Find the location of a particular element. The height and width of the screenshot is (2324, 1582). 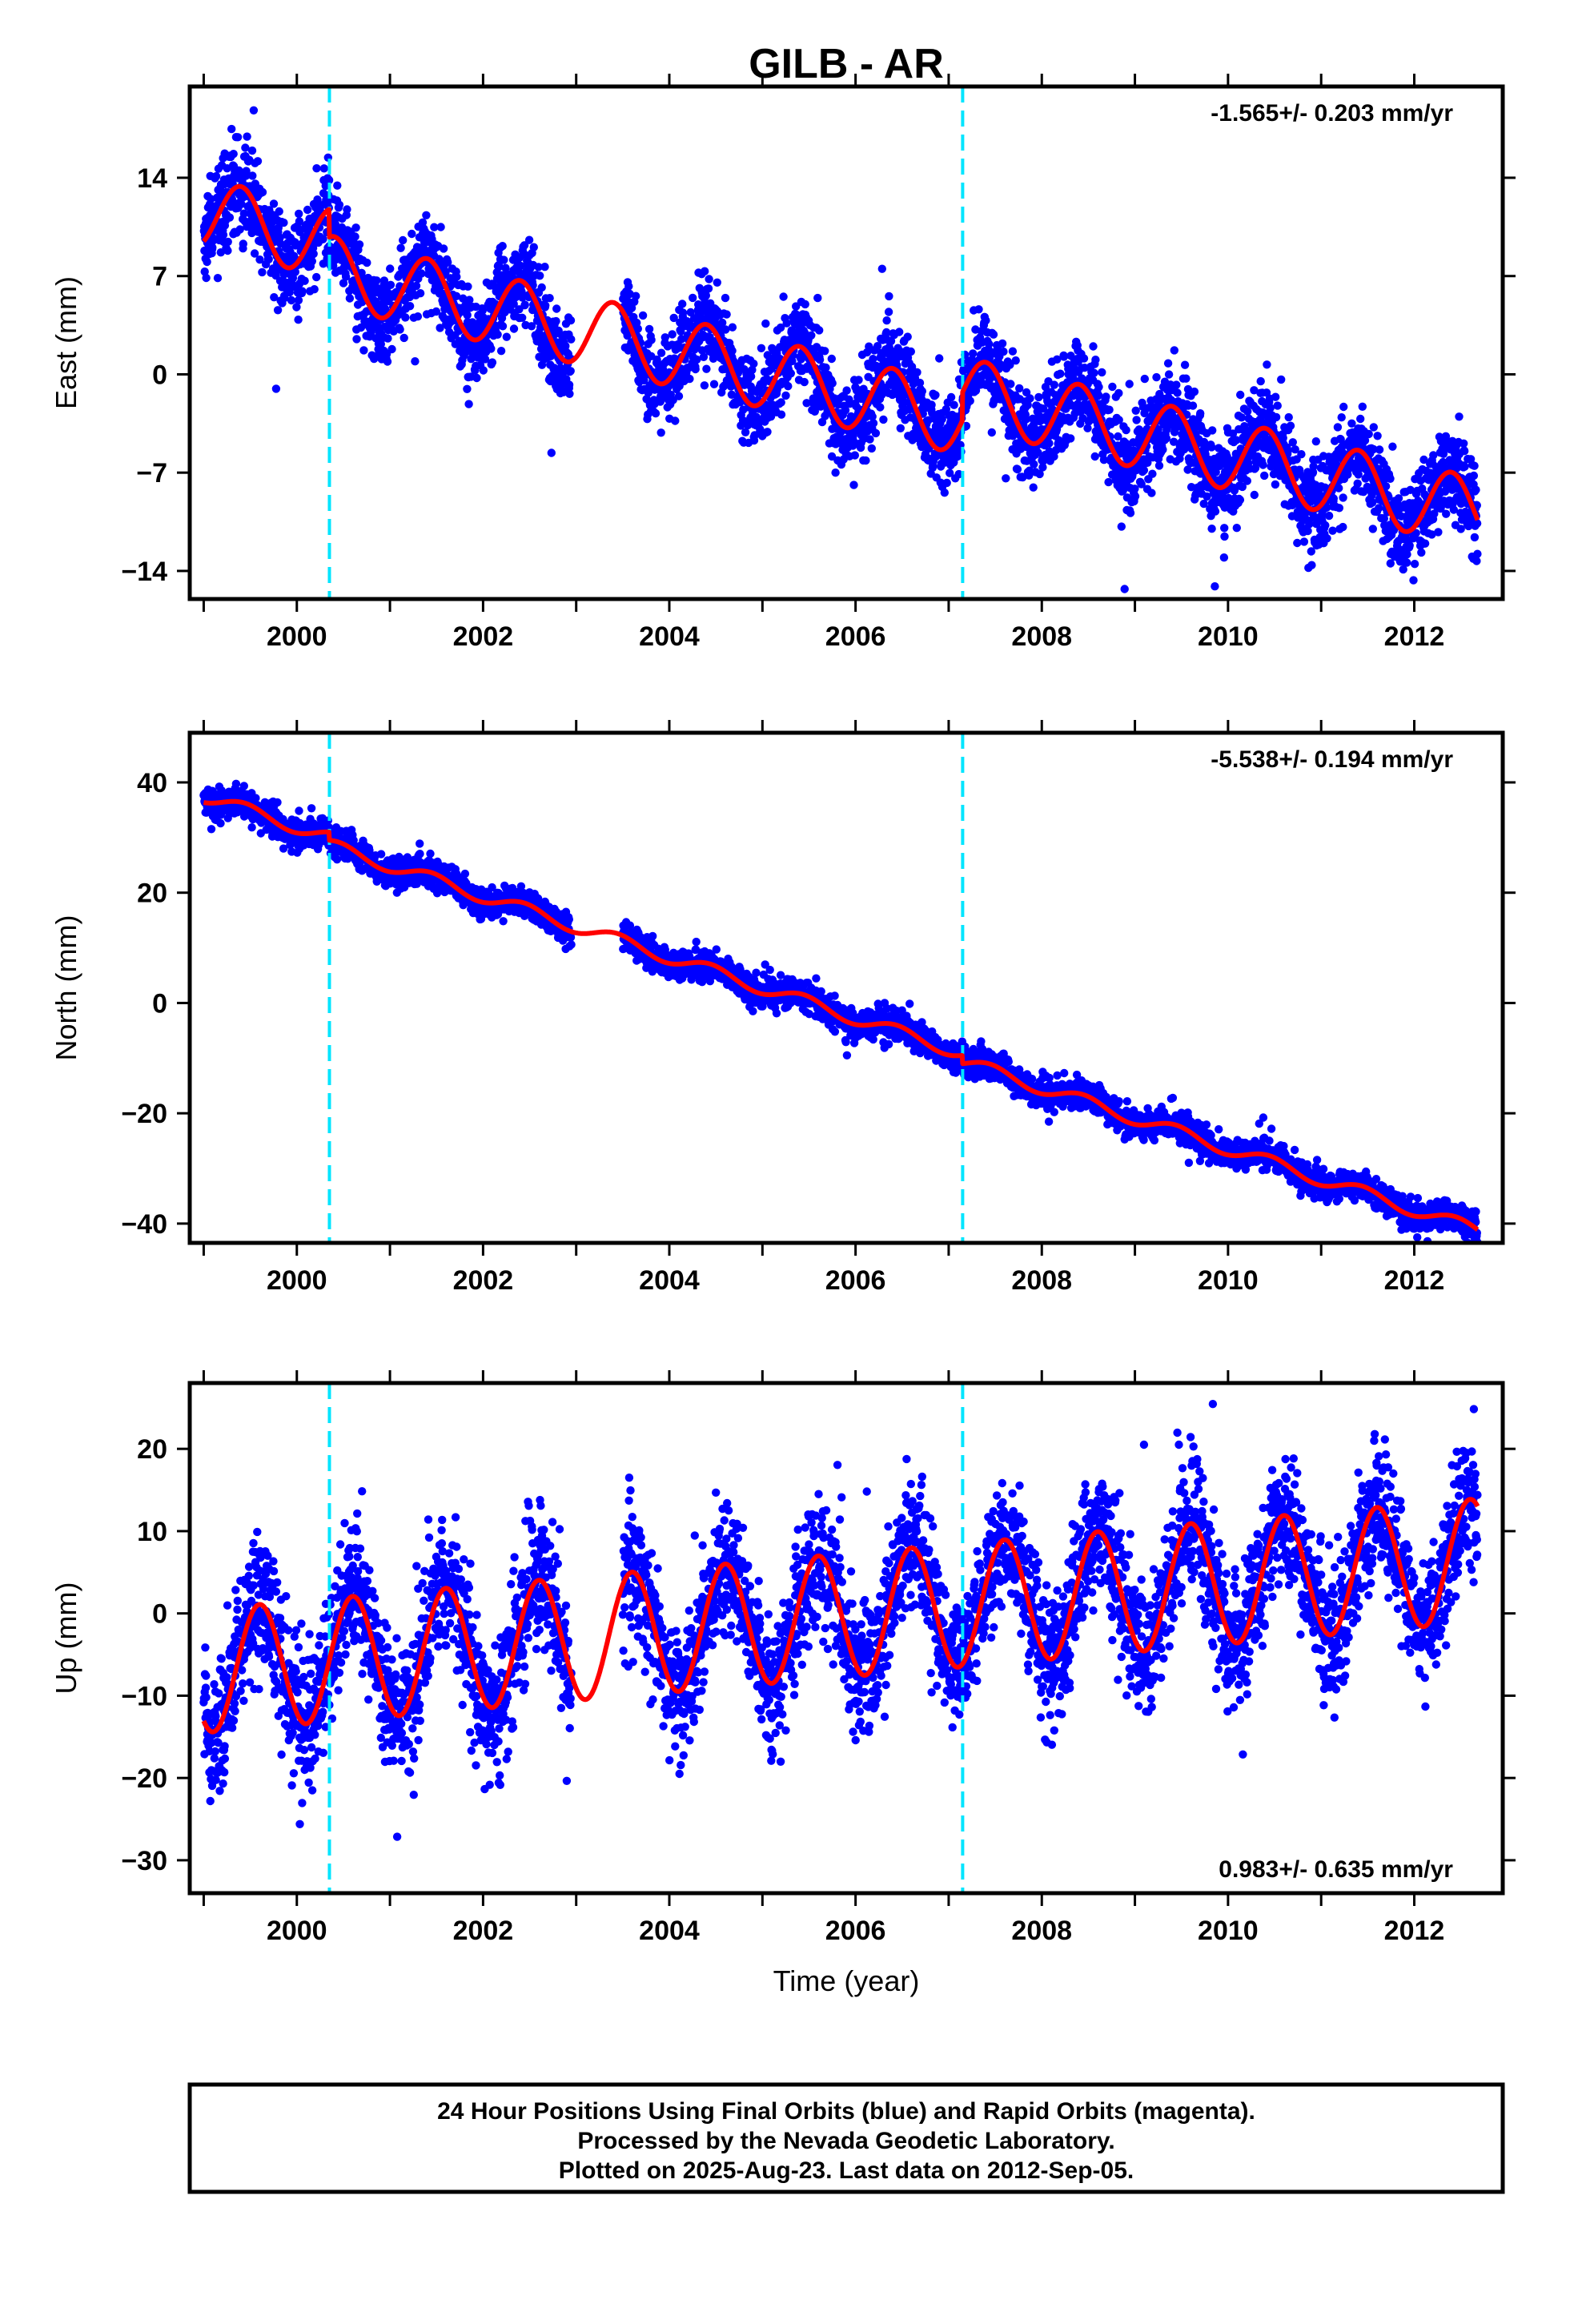

east-y-tick-label: −14 is located at coordinates (144, 572).